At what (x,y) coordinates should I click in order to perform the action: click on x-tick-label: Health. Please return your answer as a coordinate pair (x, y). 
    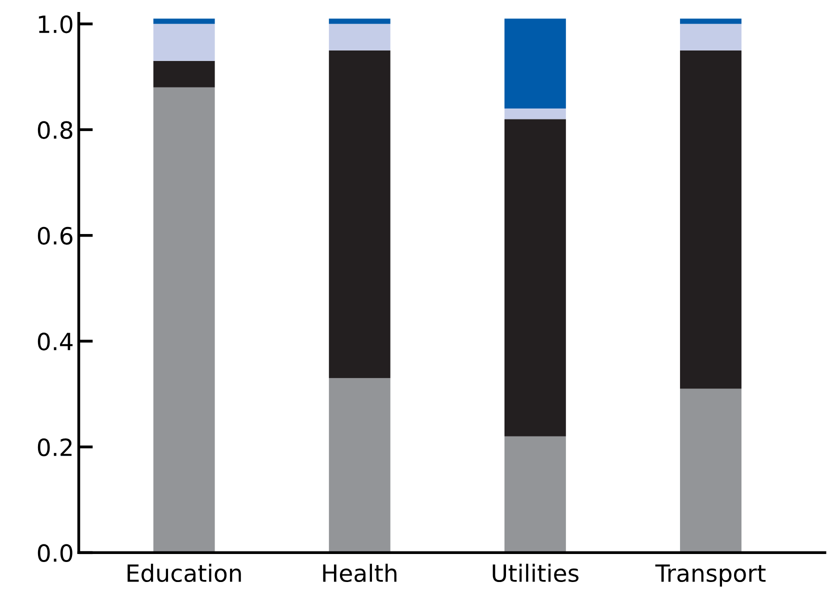
    Looking at the image, I should click on (359, 573).